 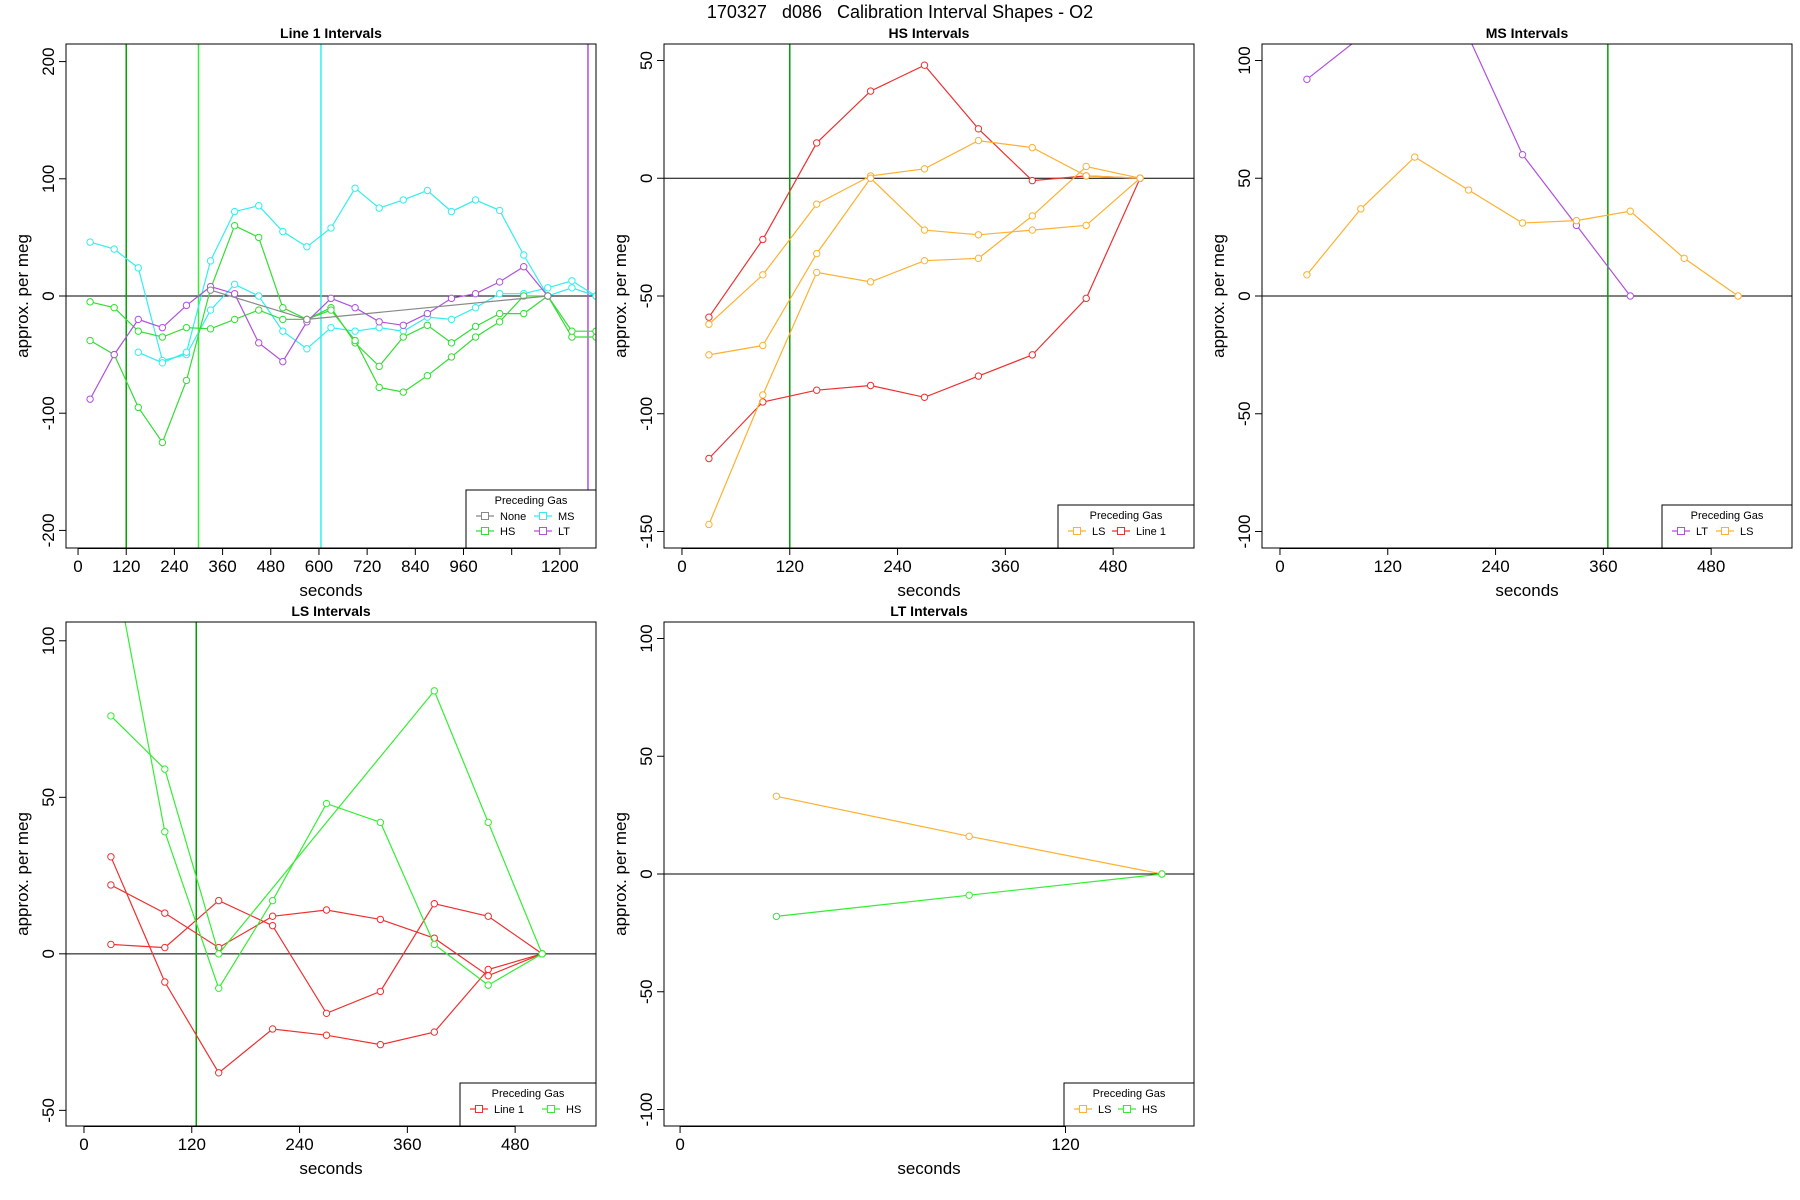 I want to click on panel-title: LT Intervals, so click(x=929, y=611).